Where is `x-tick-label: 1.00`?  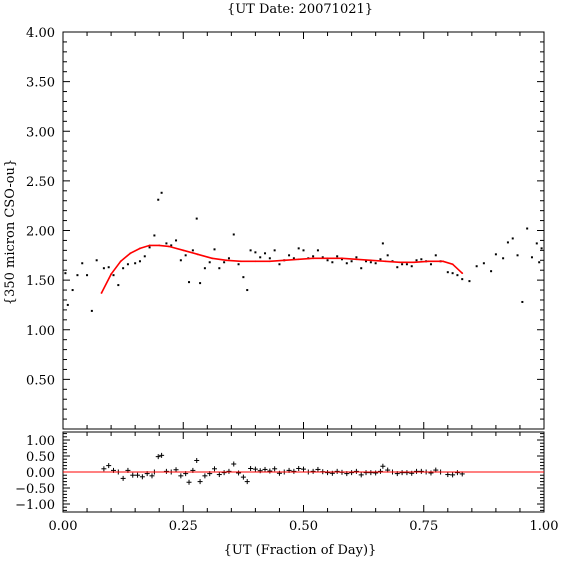 x-tick-label: 1.00 is located at coordinates (544, 526).